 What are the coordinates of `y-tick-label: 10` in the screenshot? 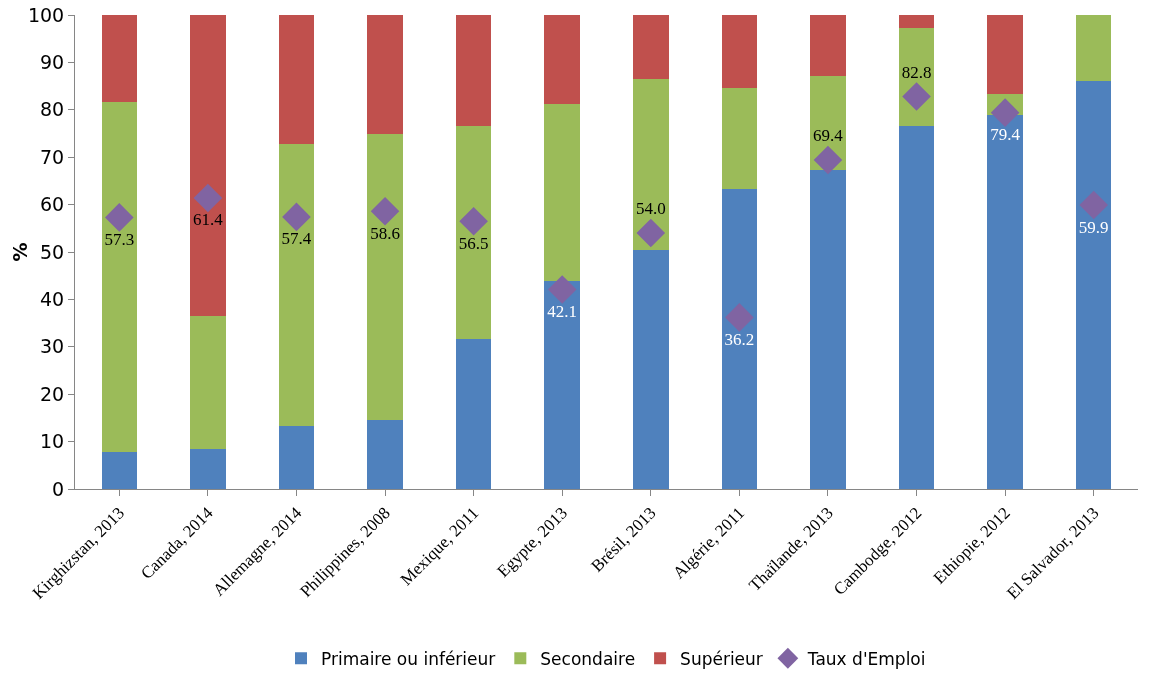 It's located at (52, 441).